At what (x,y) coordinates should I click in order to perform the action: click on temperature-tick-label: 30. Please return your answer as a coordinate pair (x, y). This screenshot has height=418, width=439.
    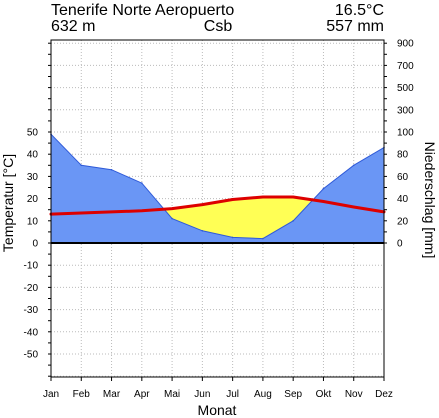
    Looking at the image, I should click on (33, 177).